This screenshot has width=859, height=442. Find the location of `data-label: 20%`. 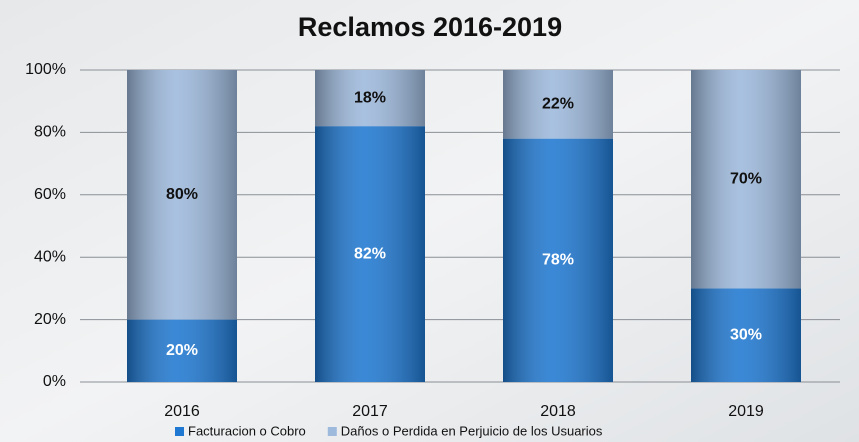

data-label: 20% is located at coordinates (182, 350).